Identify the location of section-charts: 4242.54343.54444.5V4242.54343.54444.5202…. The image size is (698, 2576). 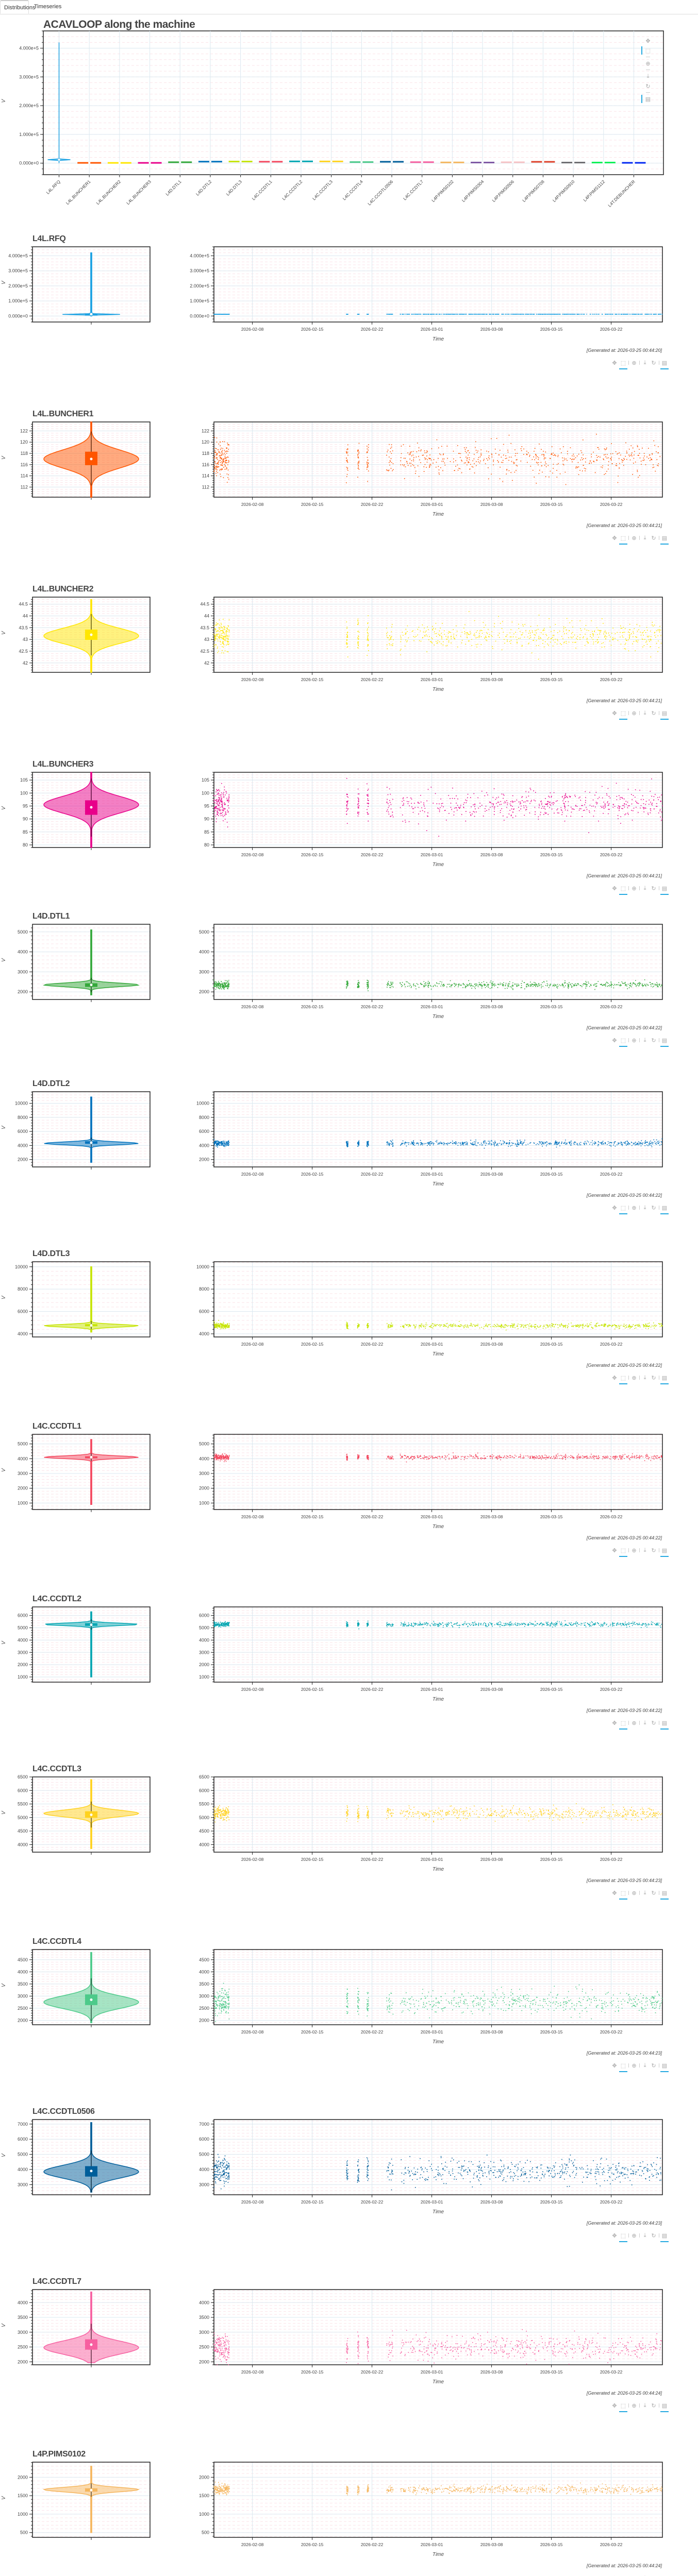
(349, 663).